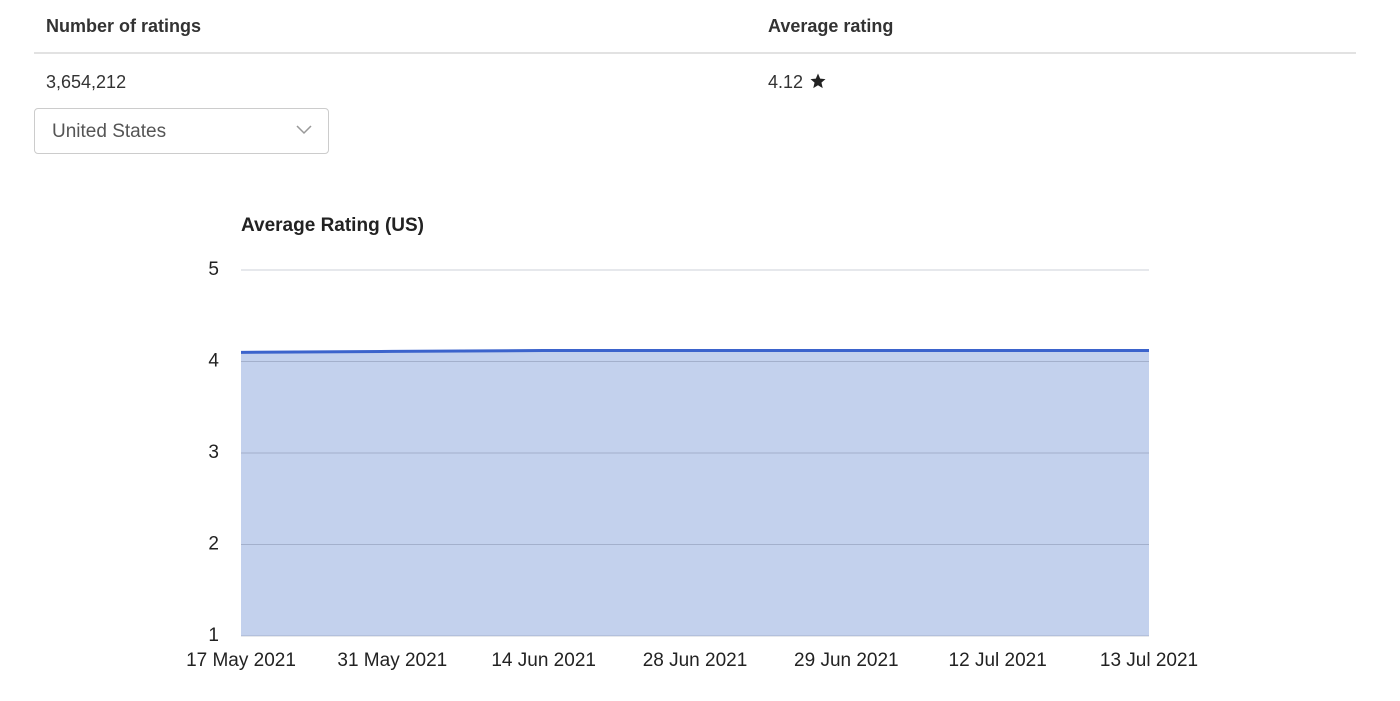 The image size is (1400, 701). I want to click on y-tick-label: 3, so click(213, 452).